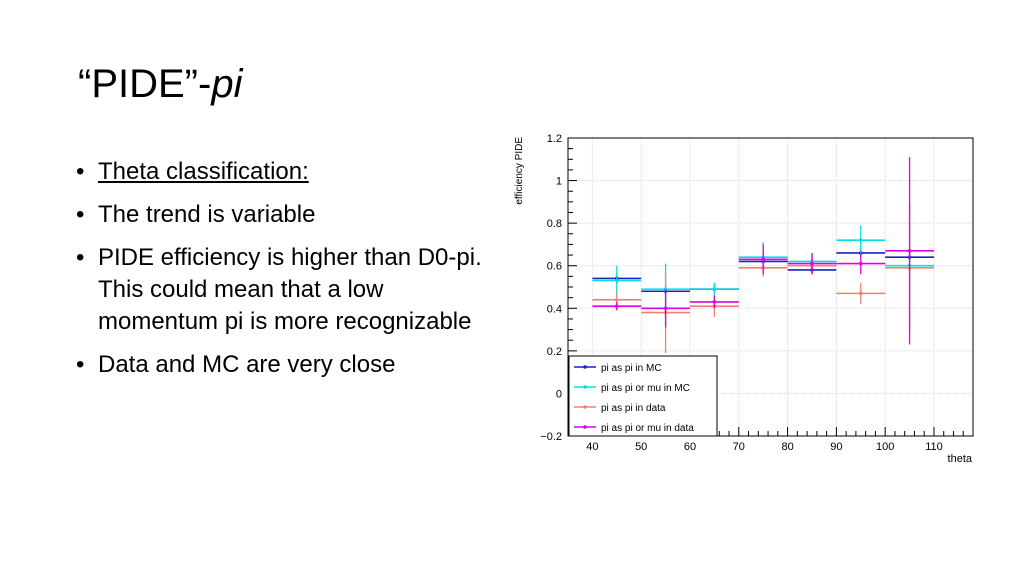  Describe the element at coordinates (647, 428) in the screenshot. I see `legend-label: pi as pi or mu in data` at that location.